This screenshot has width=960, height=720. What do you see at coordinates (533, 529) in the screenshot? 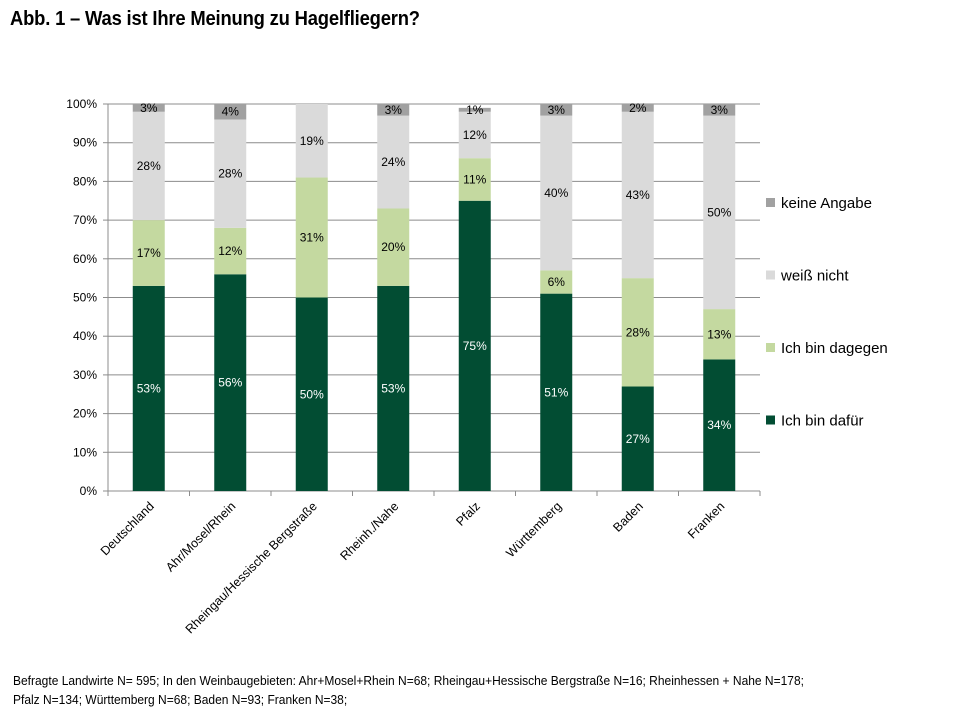
I see `x-tick-label: Württemberg` at bounding box center [533, 529].